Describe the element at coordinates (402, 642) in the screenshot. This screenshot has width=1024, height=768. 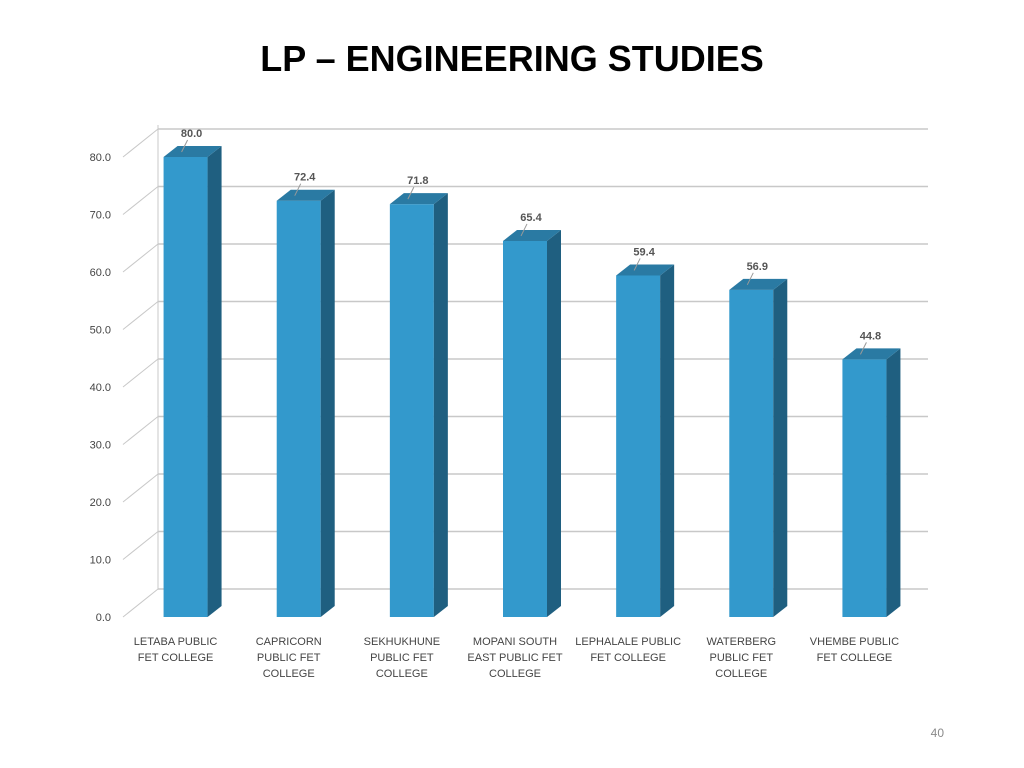
I see `x-tick-label: SEKHUKHUNE` at that location.